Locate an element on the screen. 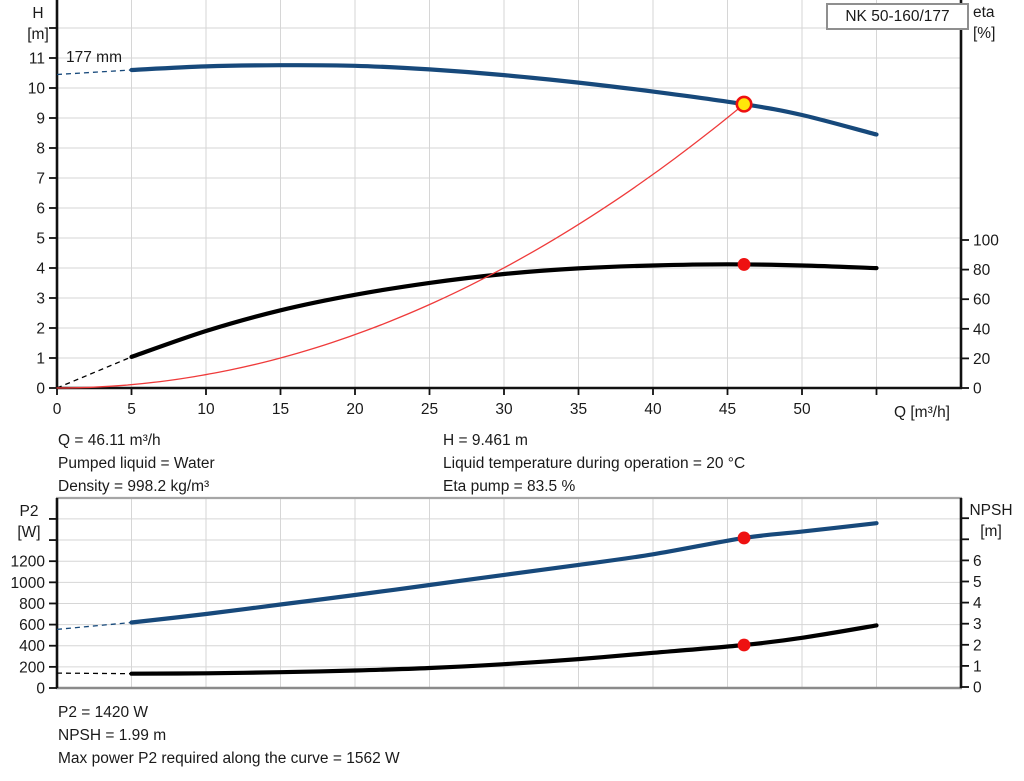  npsh-point is located at coordinates (744, 645).